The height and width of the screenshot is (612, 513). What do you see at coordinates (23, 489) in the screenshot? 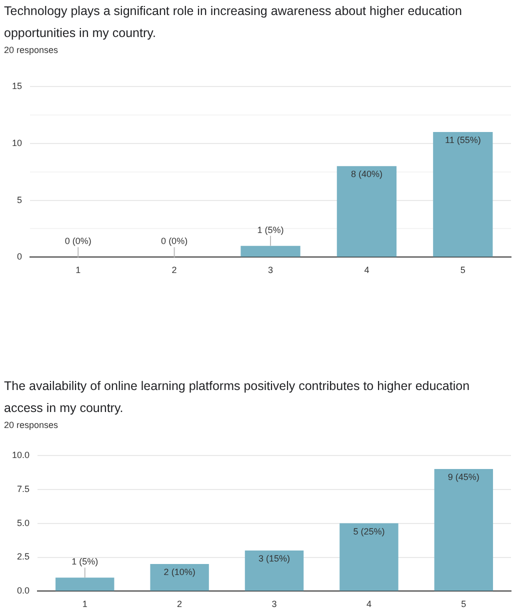
I see `y-tick-label: 7.5` at bounding box center [23, 489].